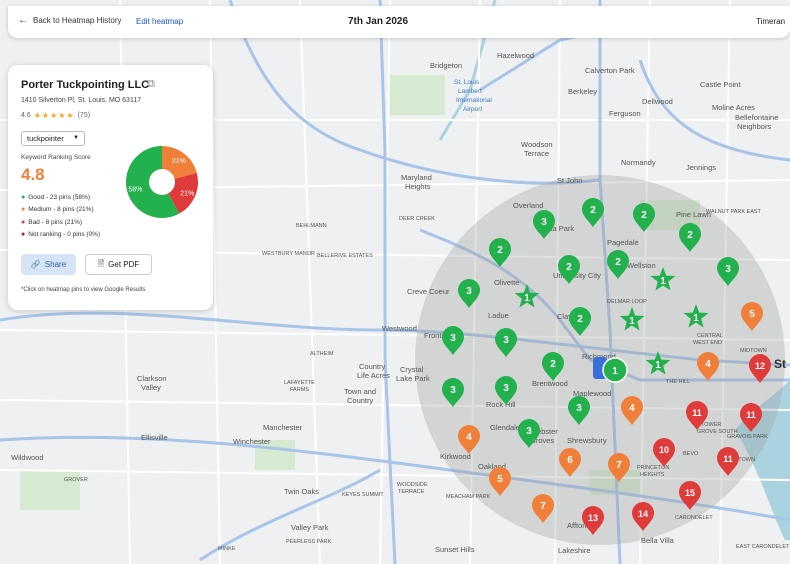 Image resolution: width=790 pixels, height=564 pixels. Describe the element at coordinates (35, 264) in the screenshot. I see `link-icon: 🔗` at that location.